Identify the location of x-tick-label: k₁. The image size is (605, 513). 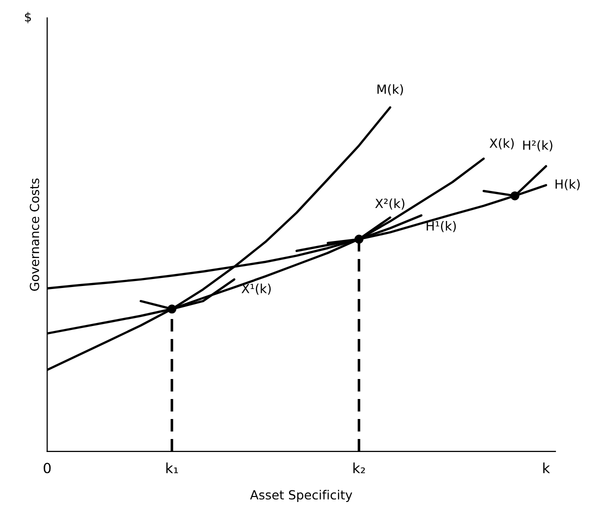
(172, 468).